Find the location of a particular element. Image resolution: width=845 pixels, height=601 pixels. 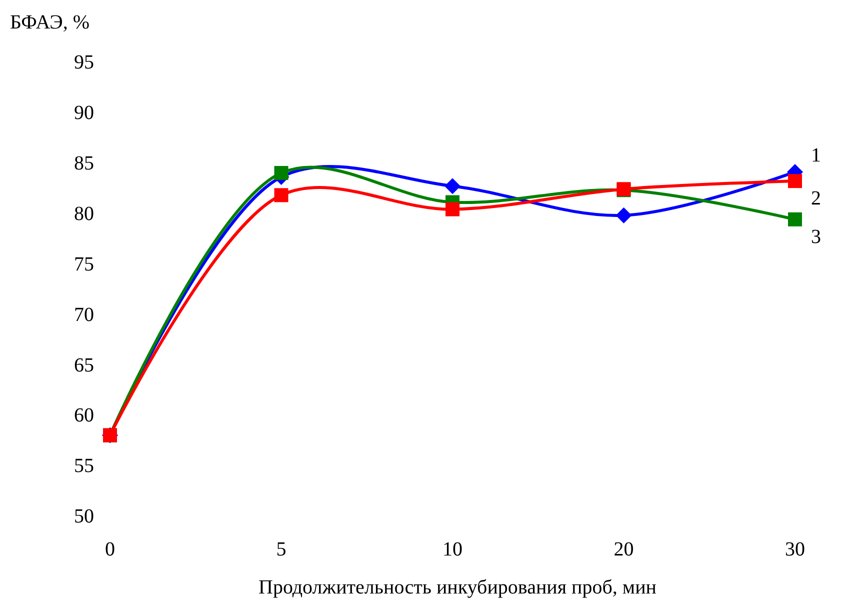

y-tick-label: 70 is located at coordinates (84, 315).